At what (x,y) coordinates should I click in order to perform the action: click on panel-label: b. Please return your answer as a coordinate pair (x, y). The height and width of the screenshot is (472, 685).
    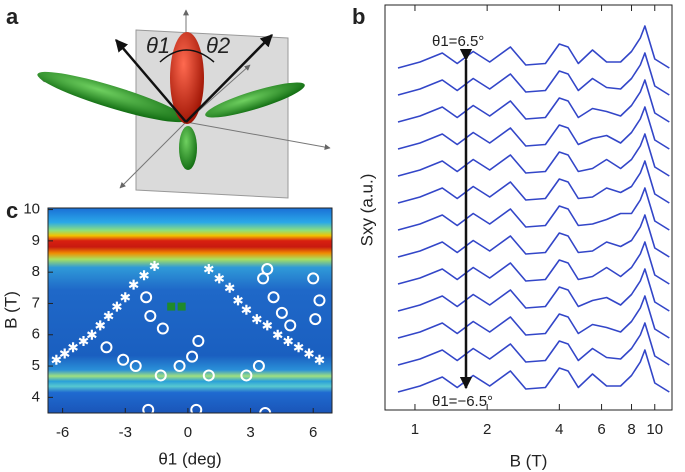
    Looking at the image, I should click on (358, 16).